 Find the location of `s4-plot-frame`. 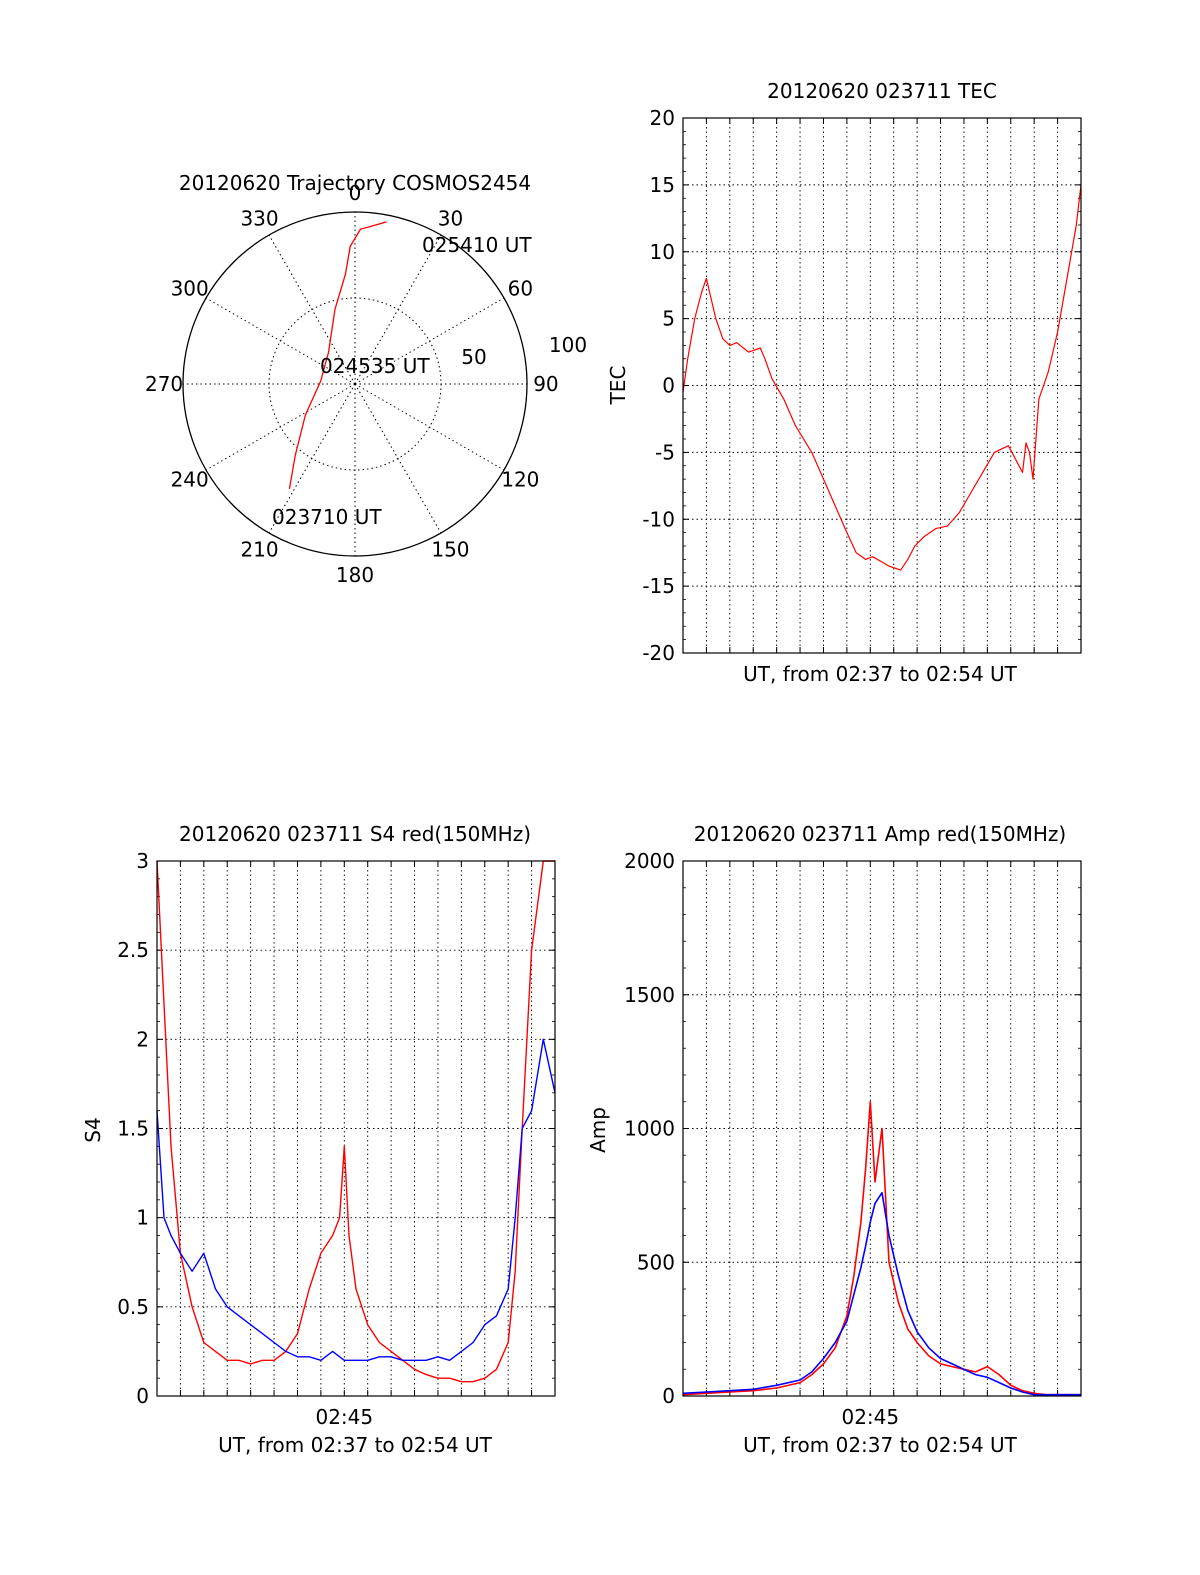

s4-plot-frame is located at coordinates (356, 1128).